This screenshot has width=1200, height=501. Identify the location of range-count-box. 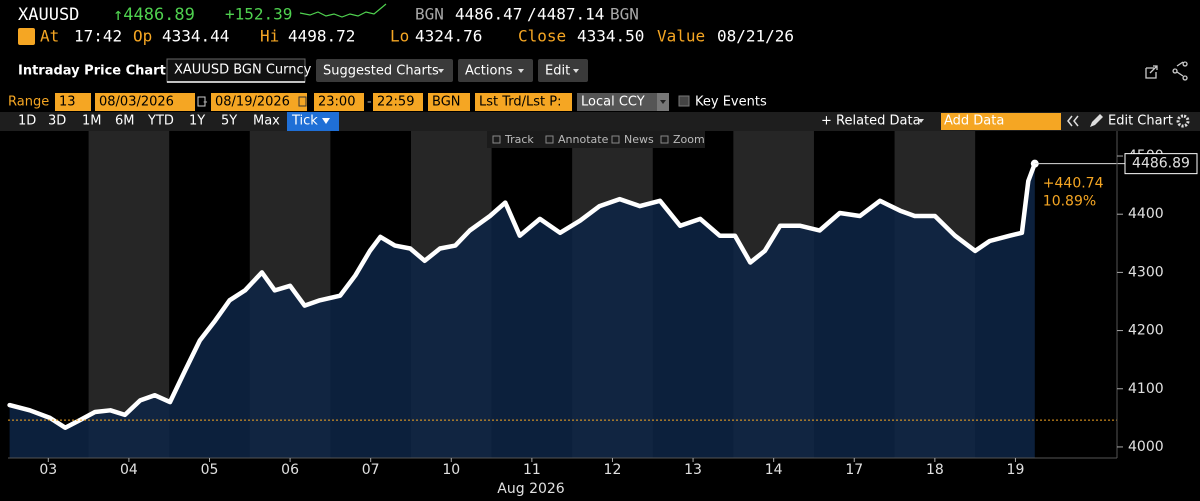
(73, 102).